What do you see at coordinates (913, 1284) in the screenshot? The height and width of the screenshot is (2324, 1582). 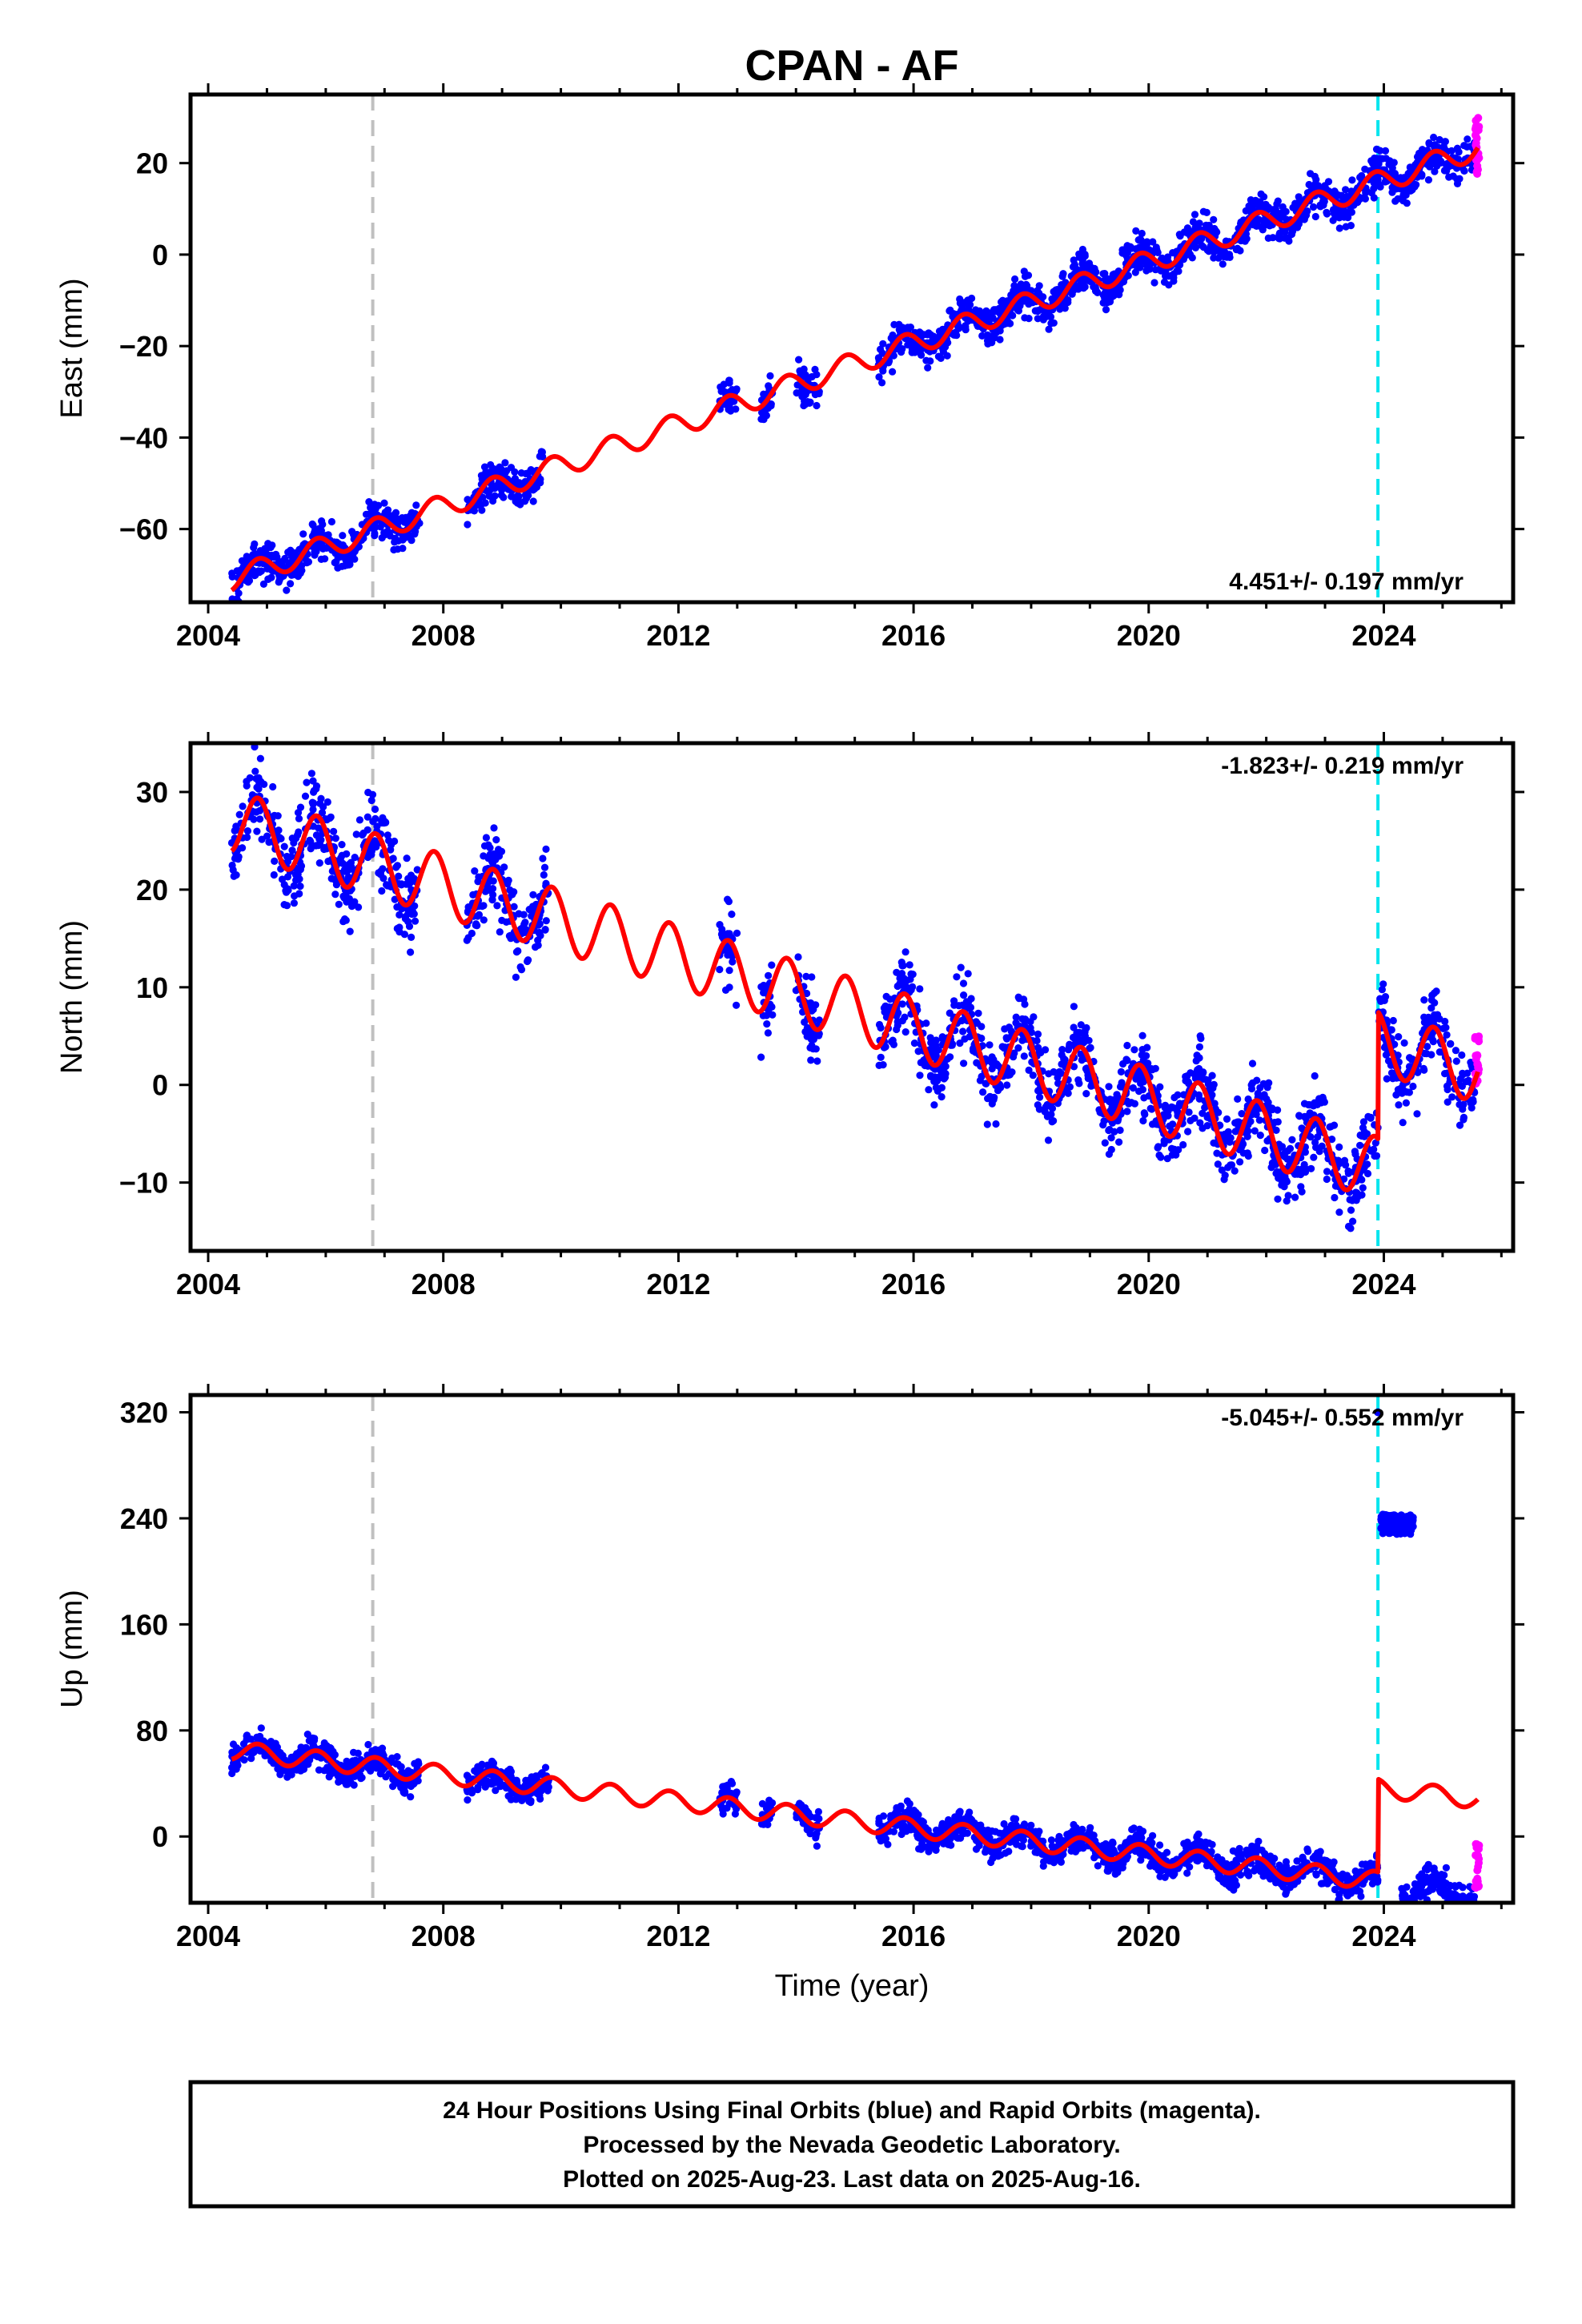 I see `x-tick-label: 2016` at bounding box center [913, 1284].